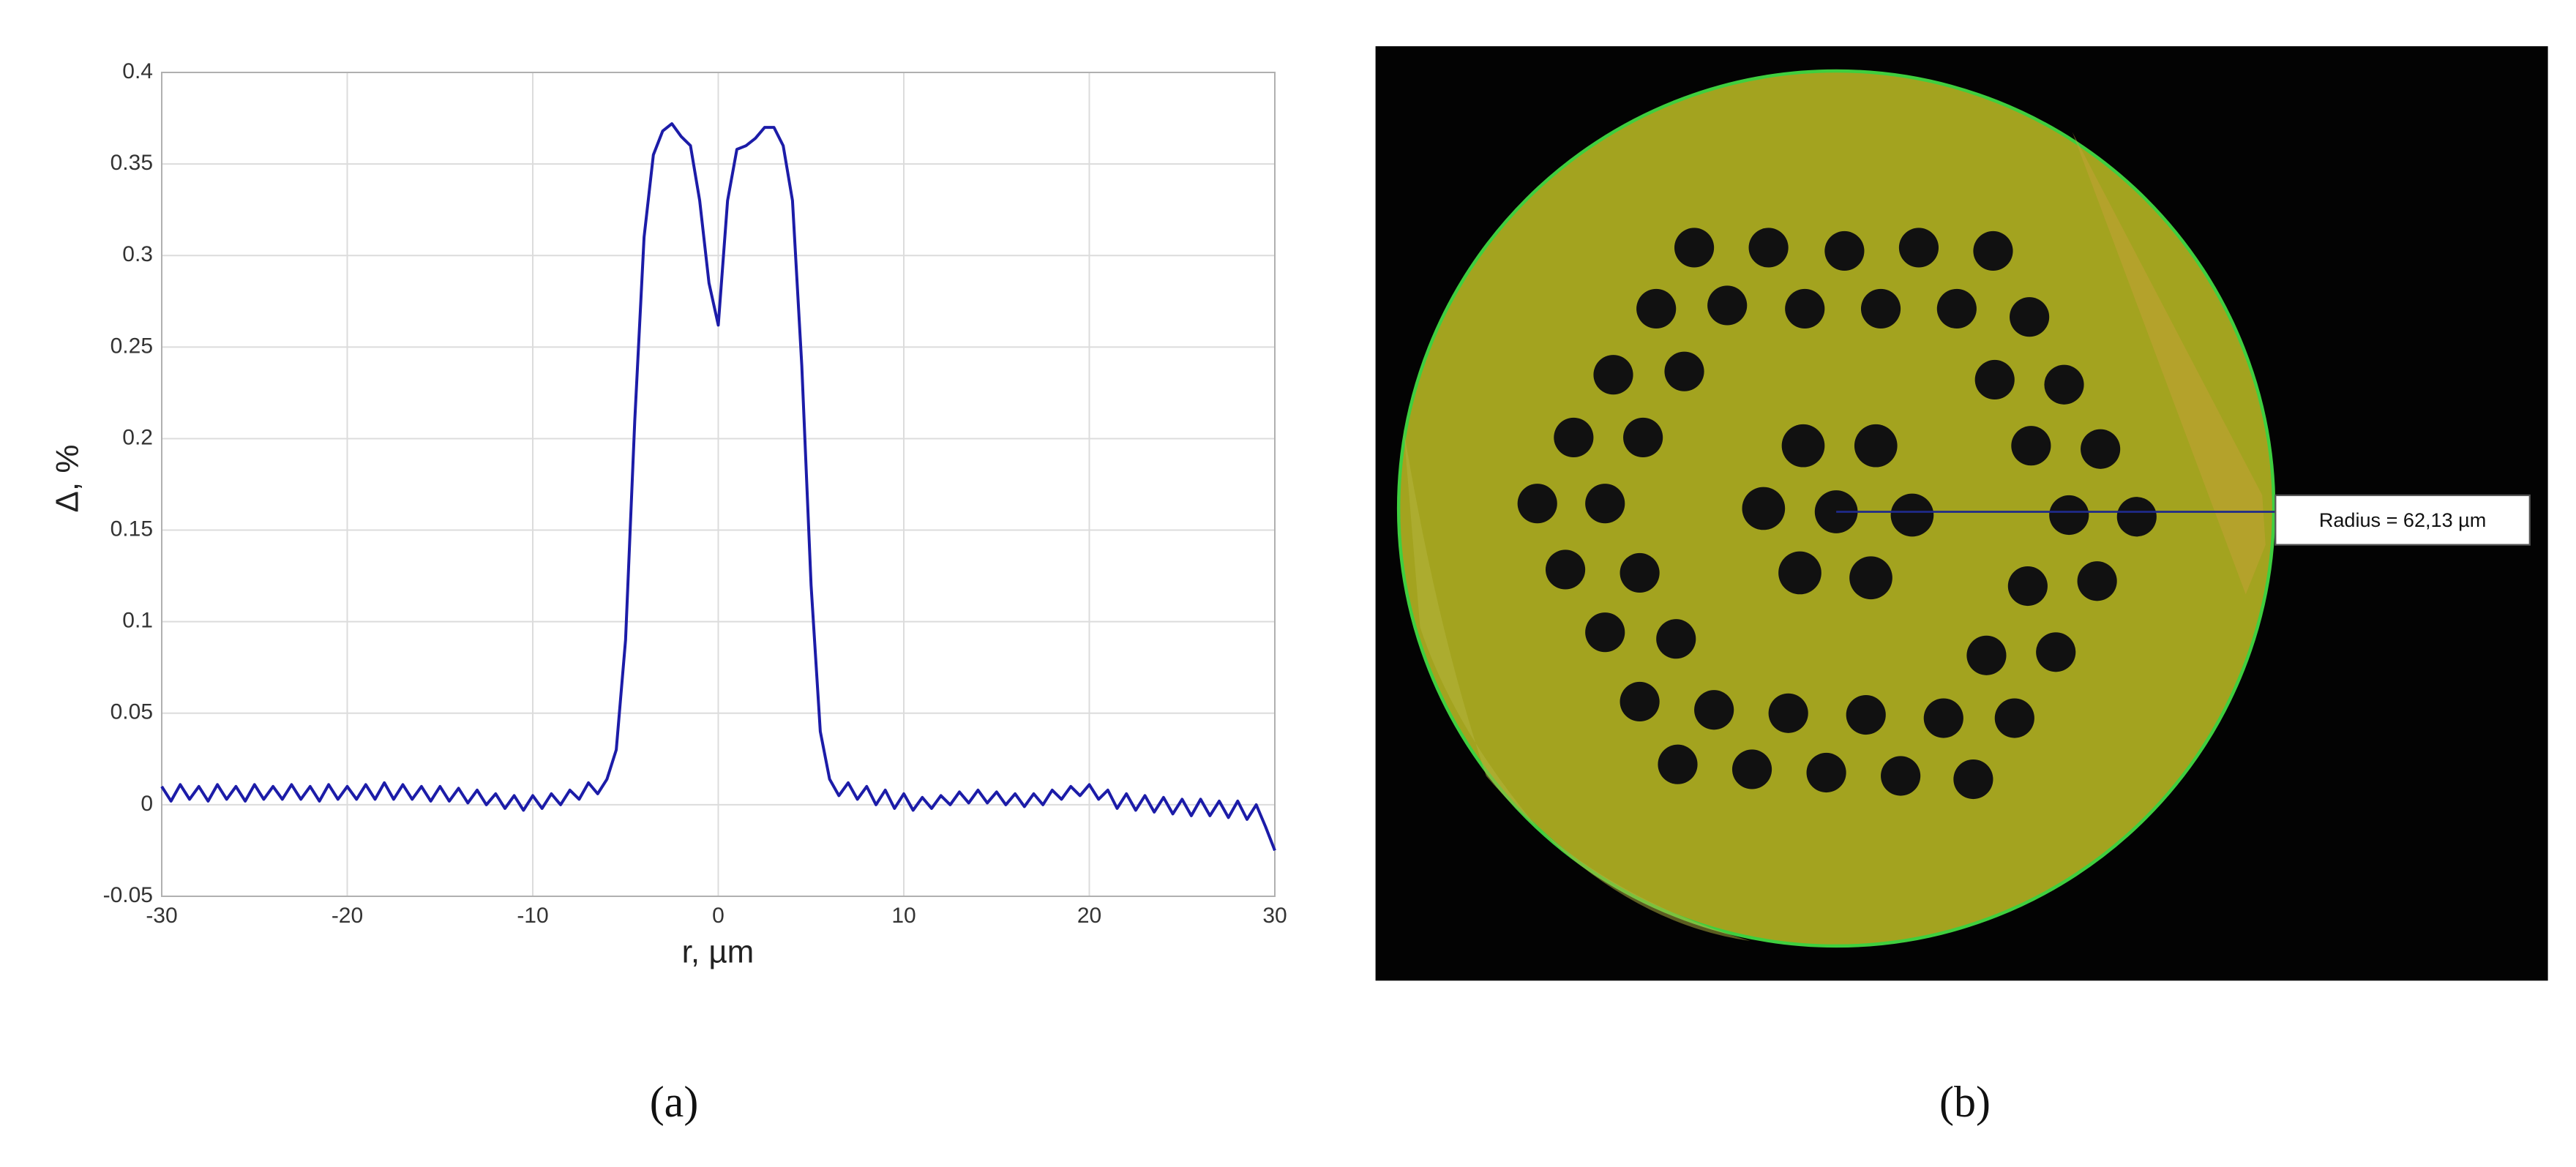 This screenshot has width=2576, height=1167. What do you see at coordinates (1089, 916) in the screenshot?
I see `x-tick-label: 20` at bounding box center [1089, 916].